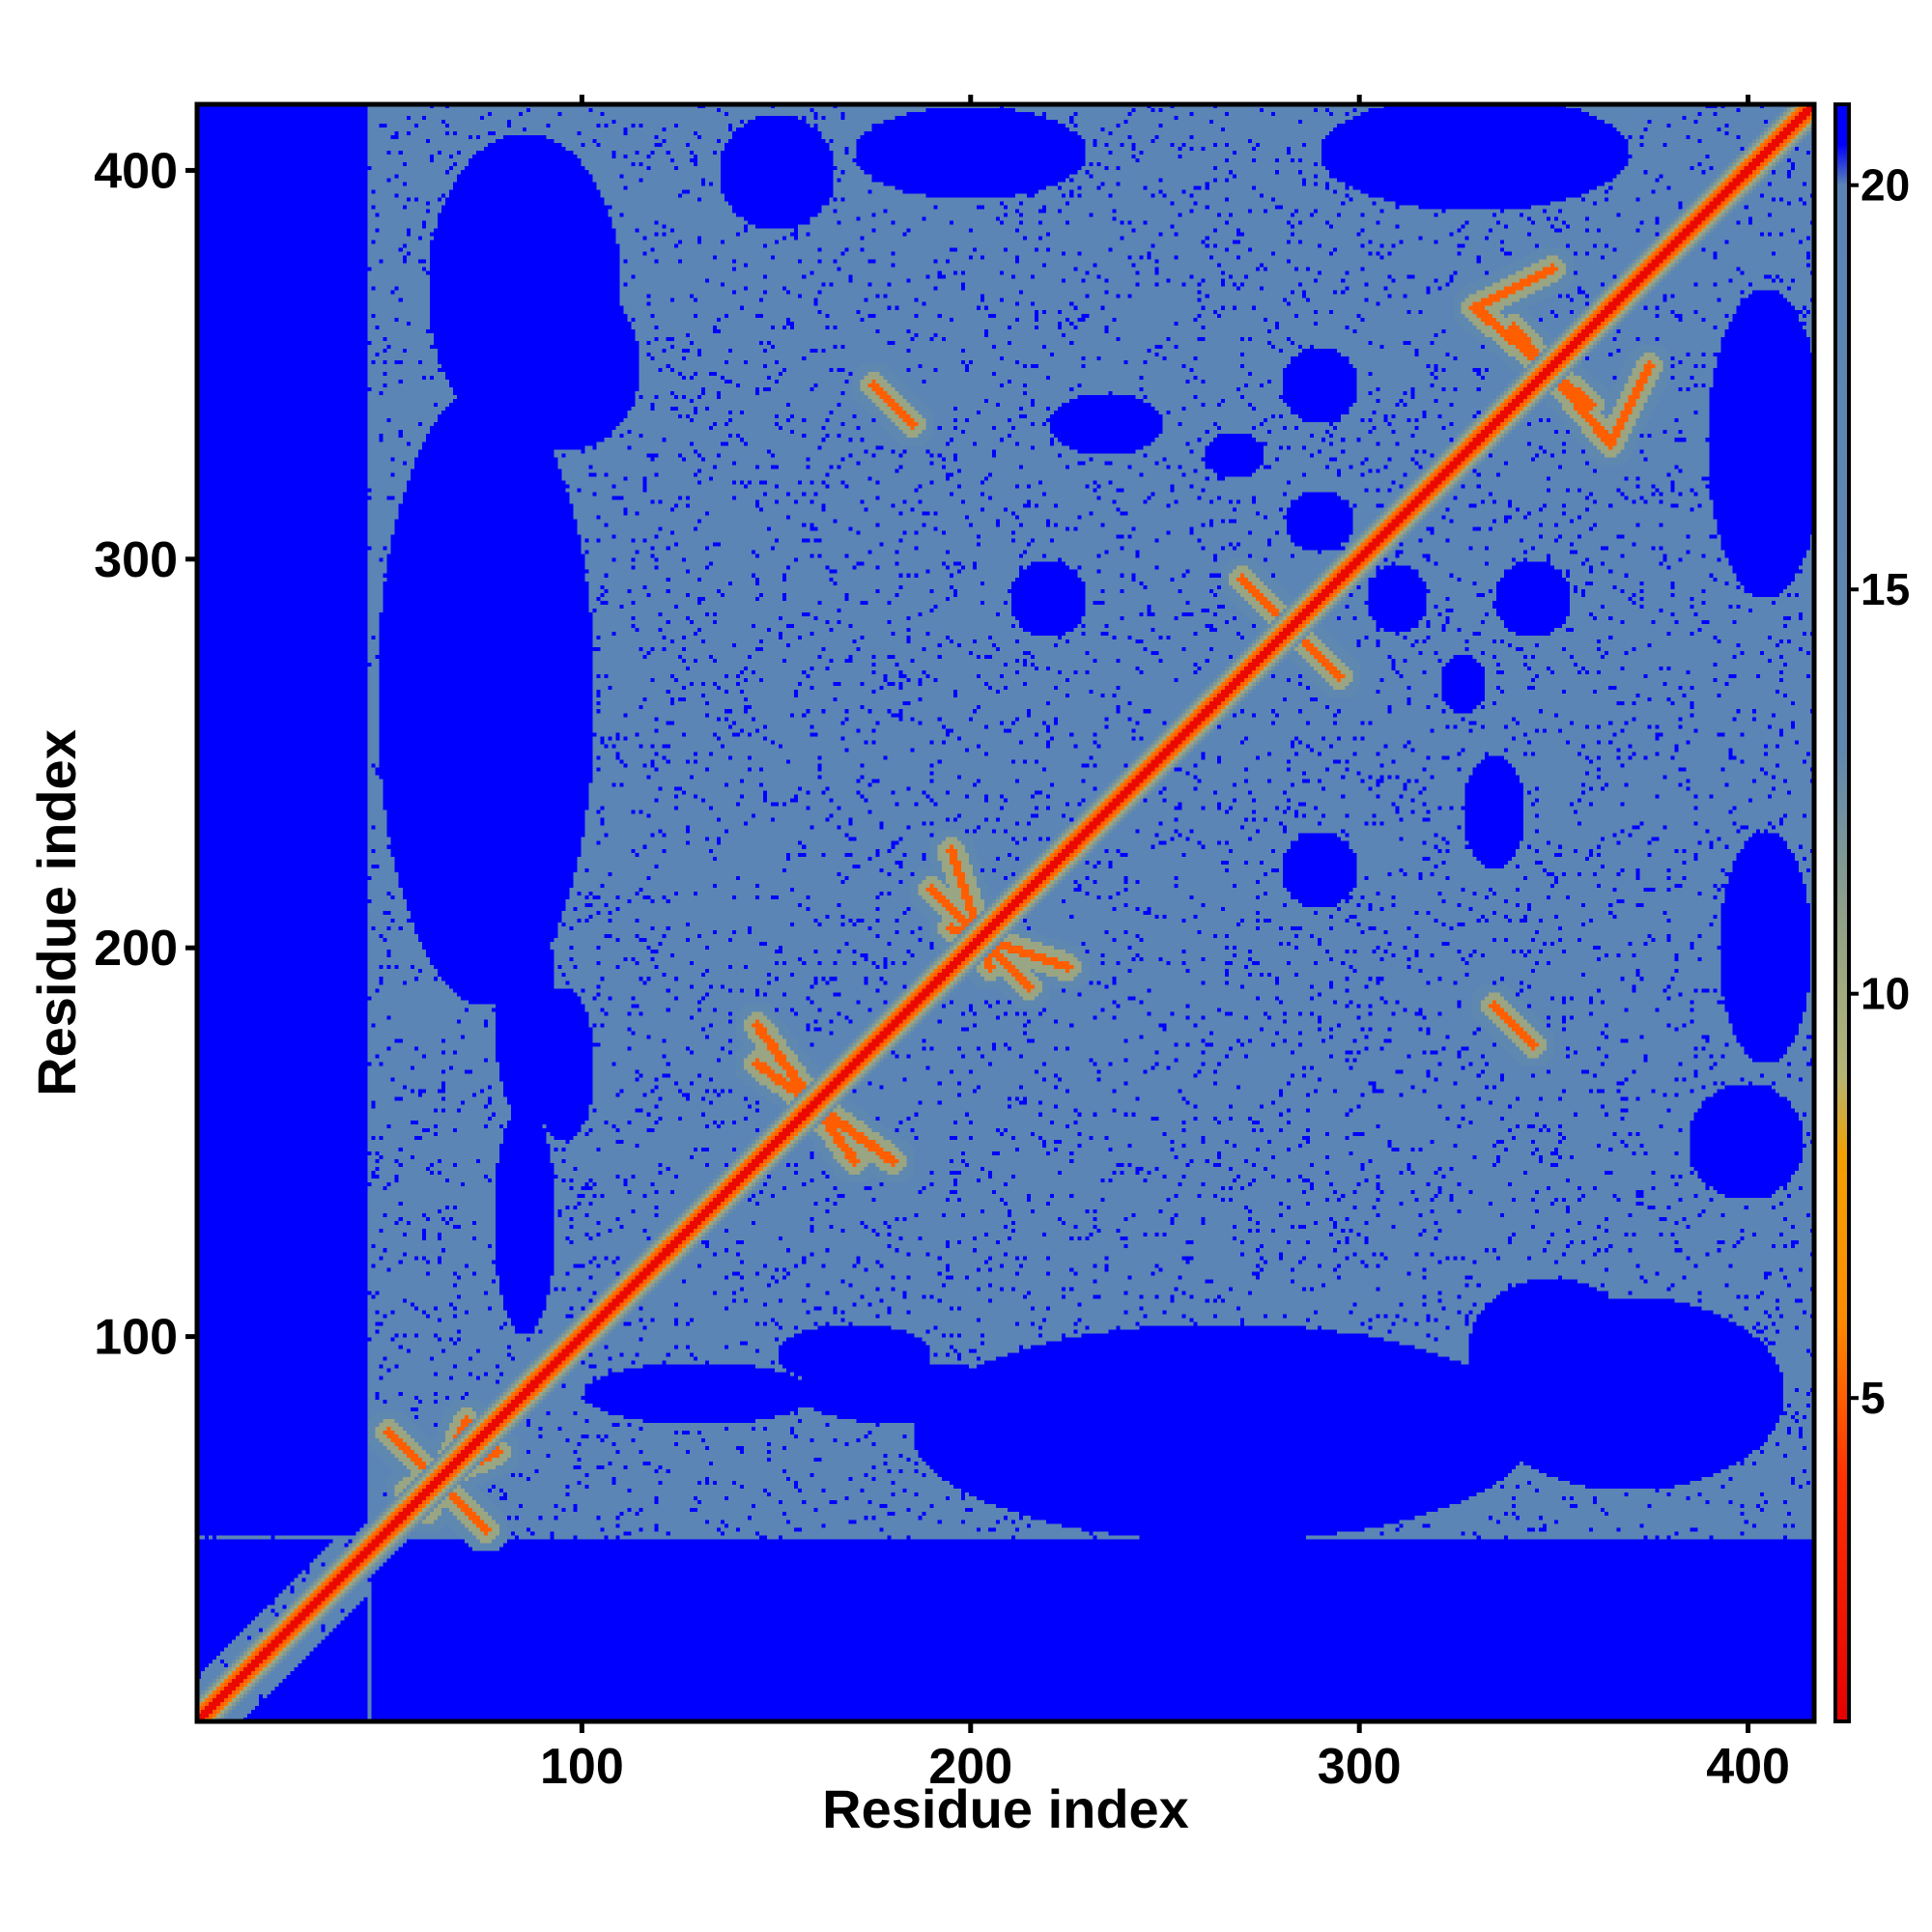  What do you see at coordinates (582, 1767) in the screenshot?
I see `x-tick-label: 100` at bounding box center [582, 1767].